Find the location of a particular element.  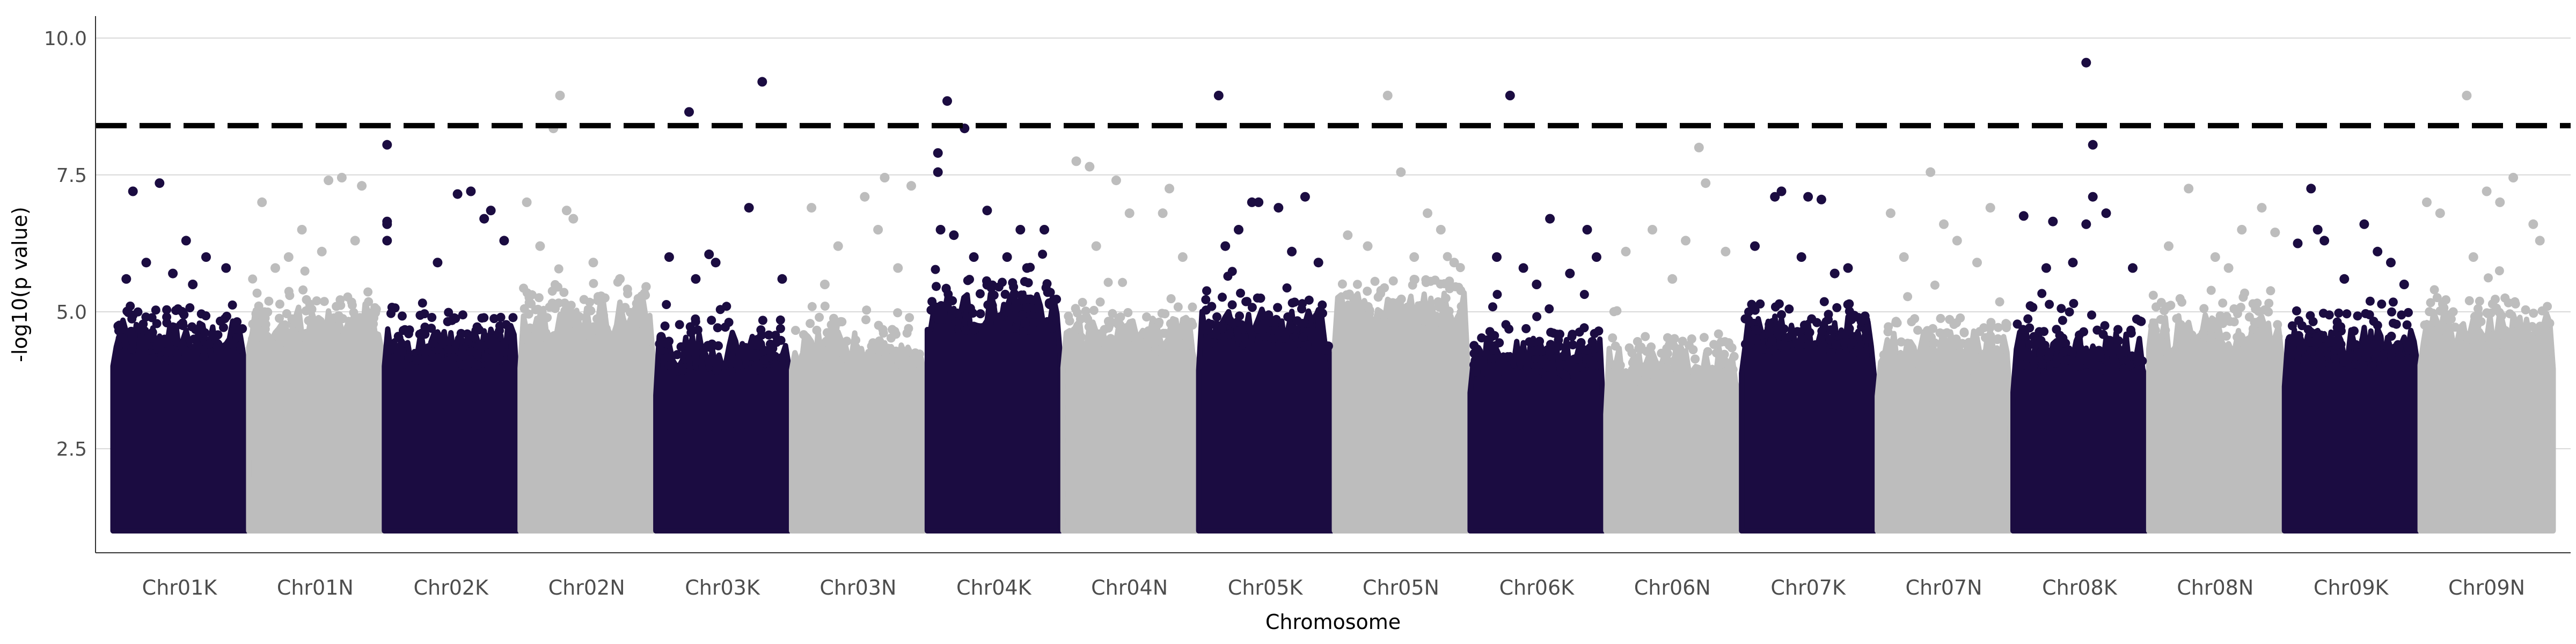

y-tick-labels: 2.5 5.0 7.5 10.0 is located at coordinates (65, 244).